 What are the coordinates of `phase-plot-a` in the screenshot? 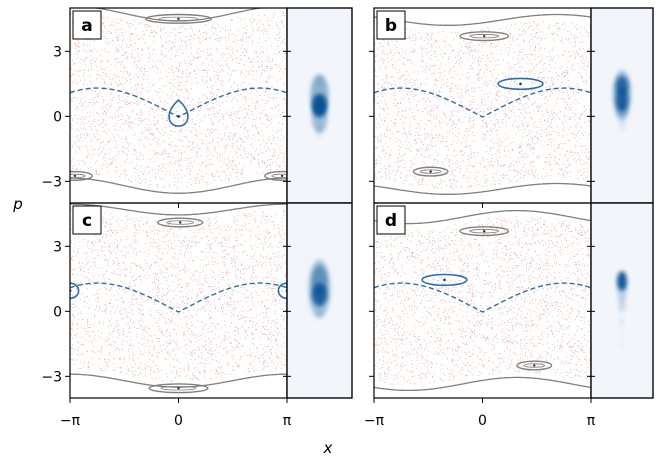 It's located at (178, 101).